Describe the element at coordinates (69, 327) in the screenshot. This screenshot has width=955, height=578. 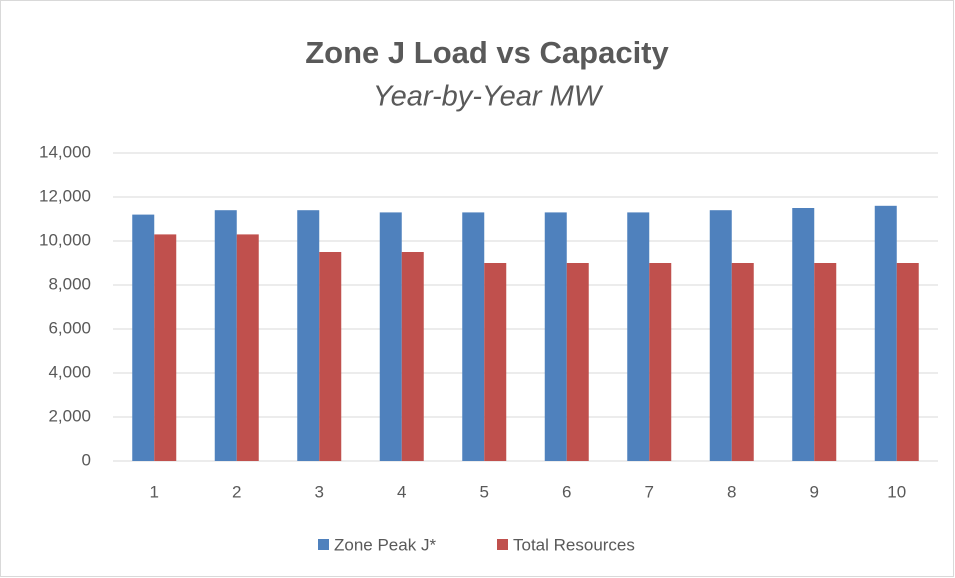
I see `y-tick-label: 6,000` at that location.